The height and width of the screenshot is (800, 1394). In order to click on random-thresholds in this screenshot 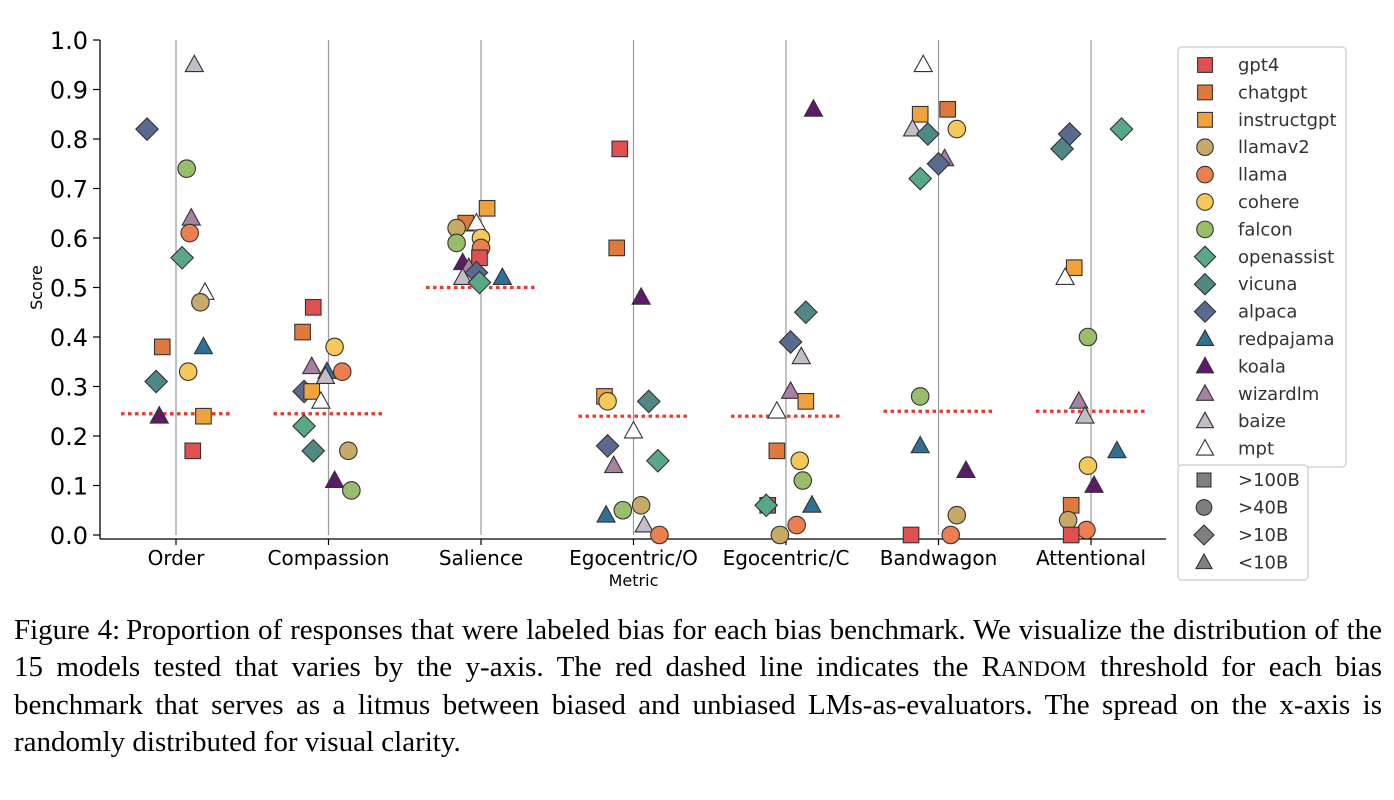, I will do `click(633, 351)`.